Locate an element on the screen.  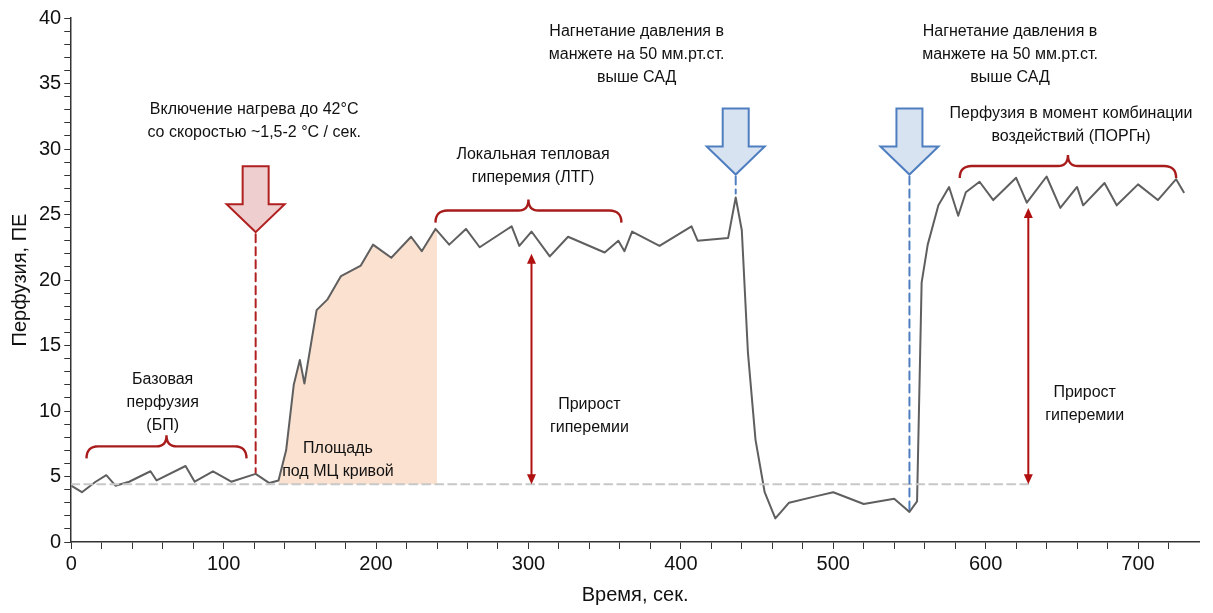
y-tick-label: 0 is located at coordinates (56, 540).